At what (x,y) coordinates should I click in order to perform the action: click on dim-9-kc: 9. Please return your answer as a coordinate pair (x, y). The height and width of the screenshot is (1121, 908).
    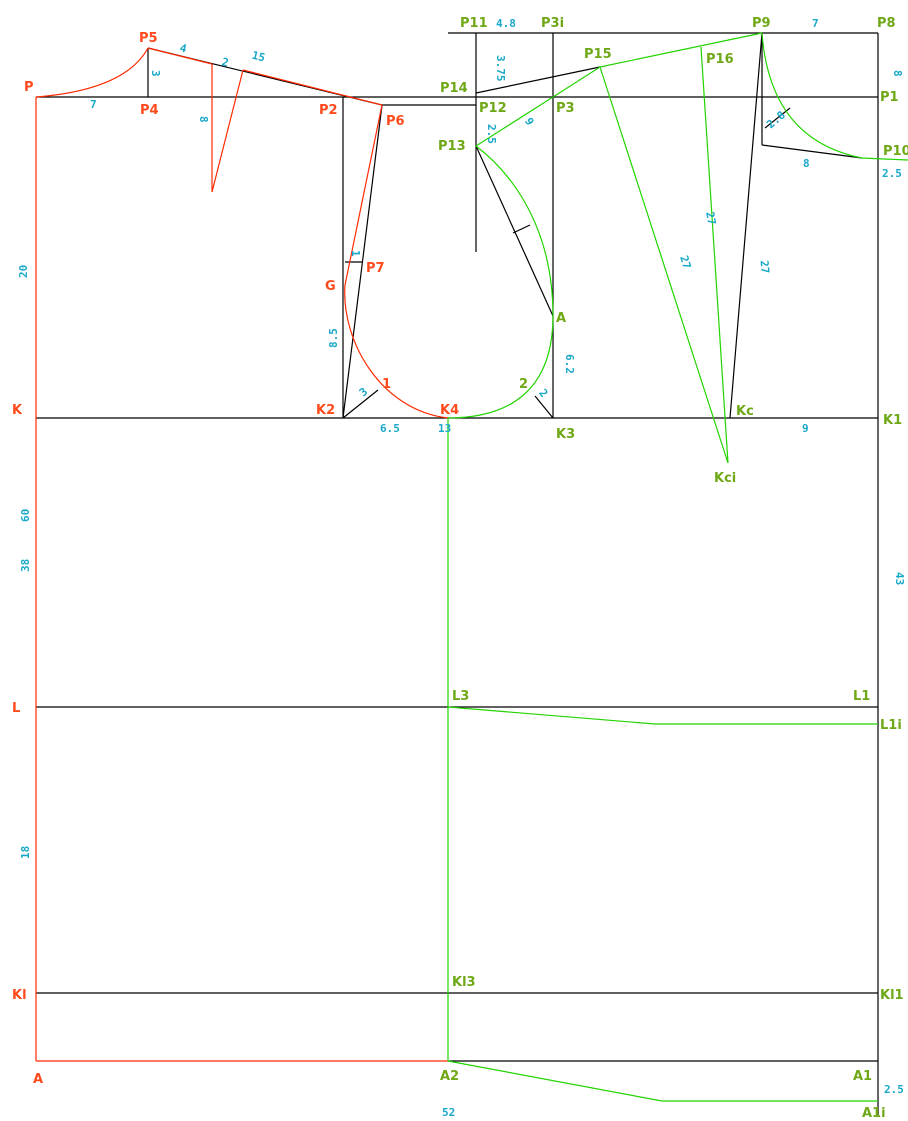
    Looking at the image, I should click on (805, 428).